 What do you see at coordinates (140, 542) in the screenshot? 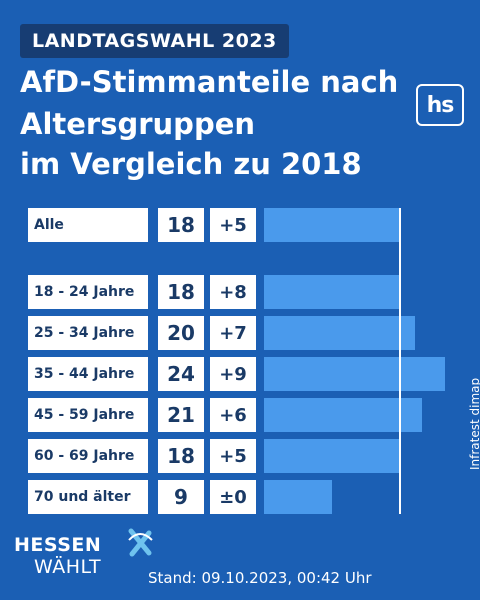
I see `ballot-cross-icon` at bounding box center [140, 542].